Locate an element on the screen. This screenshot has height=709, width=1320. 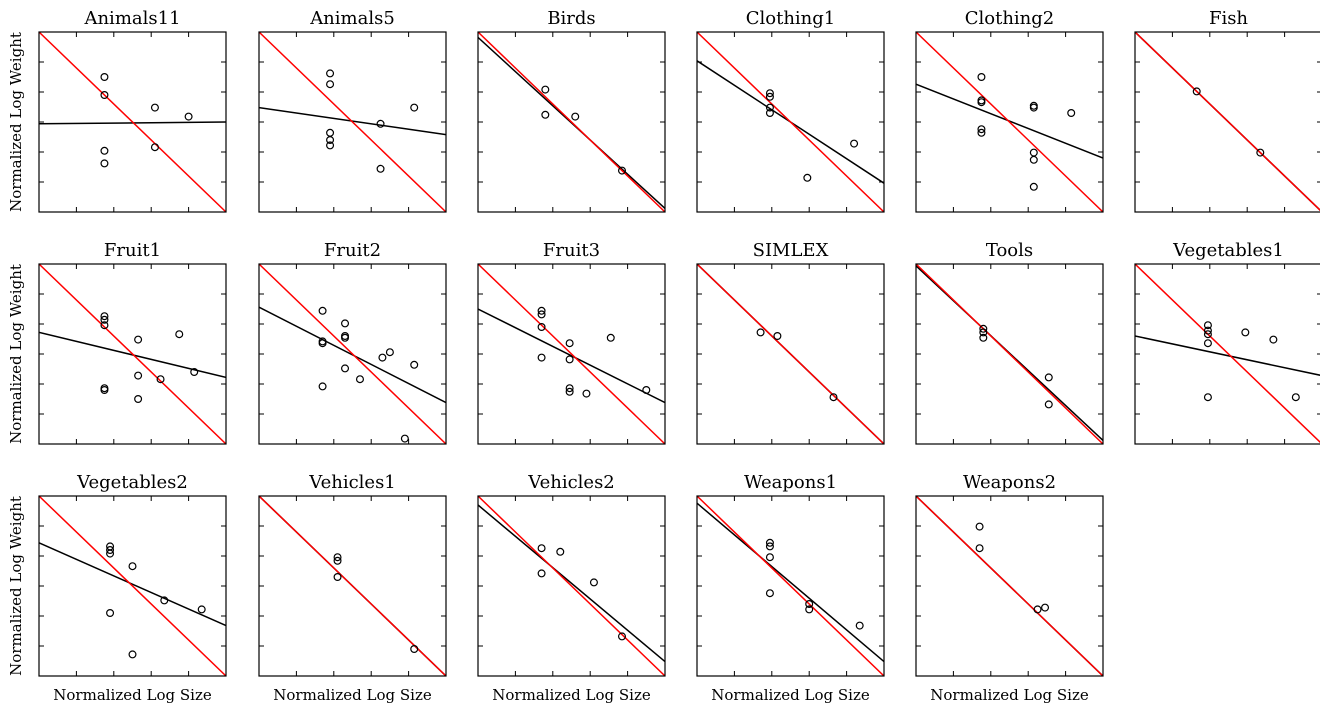
panel-simlex: SIMLEX is located at coordinates (790, 342).